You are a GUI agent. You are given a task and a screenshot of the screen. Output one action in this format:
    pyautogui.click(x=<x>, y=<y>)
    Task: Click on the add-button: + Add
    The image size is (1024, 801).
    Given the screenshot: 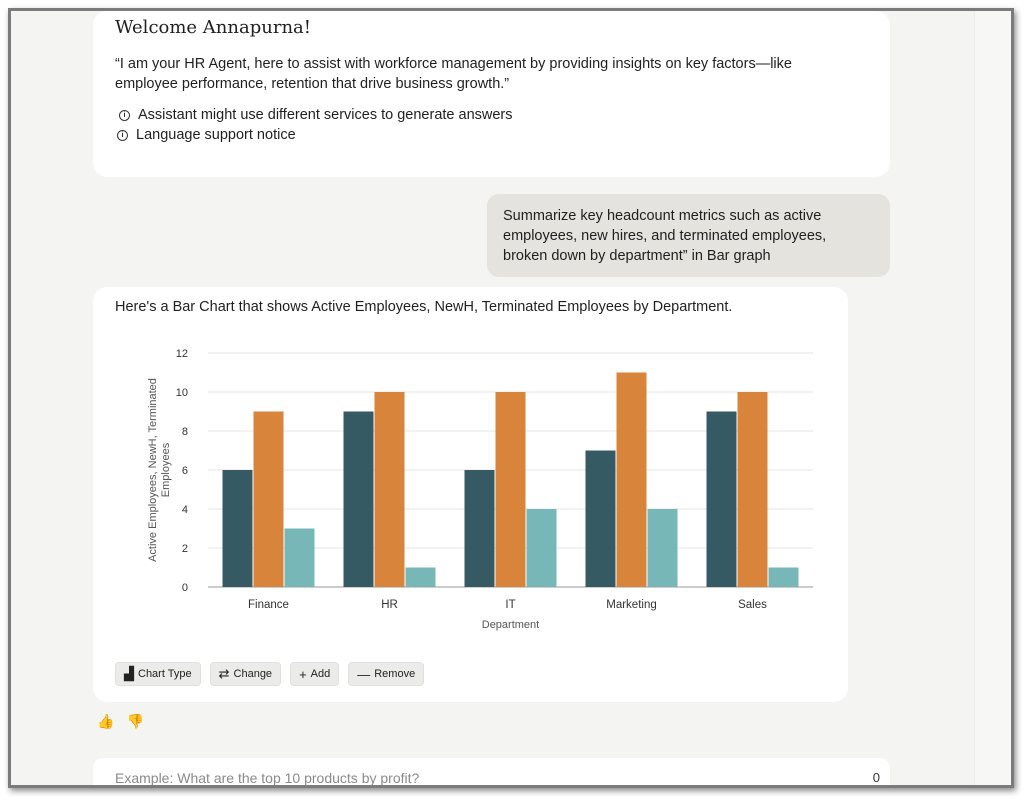 What is the action you would take?
    pyautogui.click(x=315, y=674)
    